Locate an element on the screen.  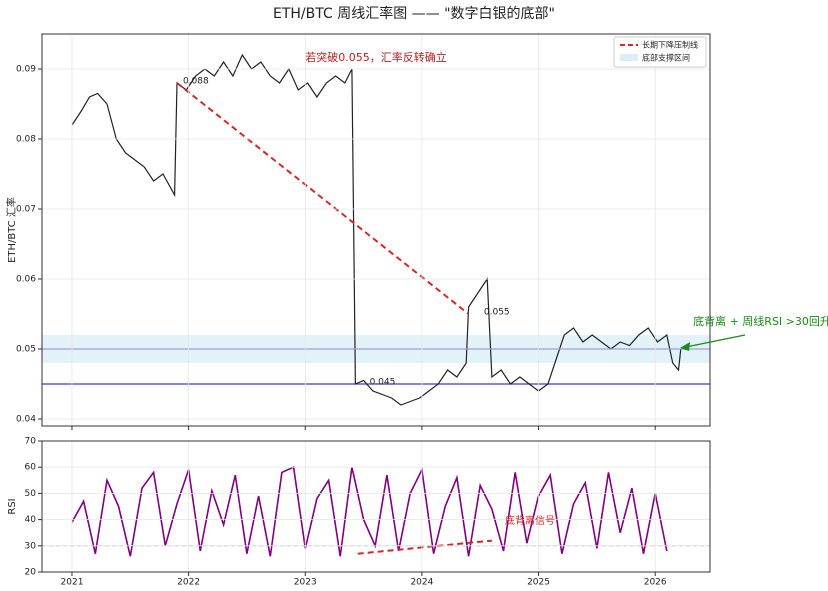
legend-label: 长期下降压制线 is located at coordinates (670, 45).